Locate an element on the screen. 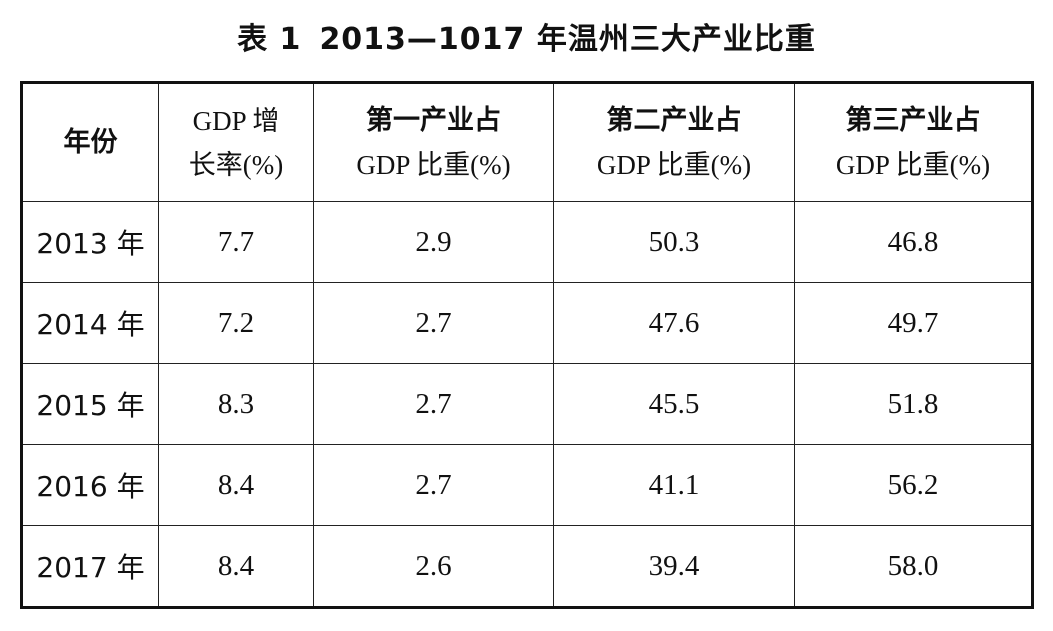  header-secondary-share-line2: GDP 比重(%) is located at coordinates (674, 164).